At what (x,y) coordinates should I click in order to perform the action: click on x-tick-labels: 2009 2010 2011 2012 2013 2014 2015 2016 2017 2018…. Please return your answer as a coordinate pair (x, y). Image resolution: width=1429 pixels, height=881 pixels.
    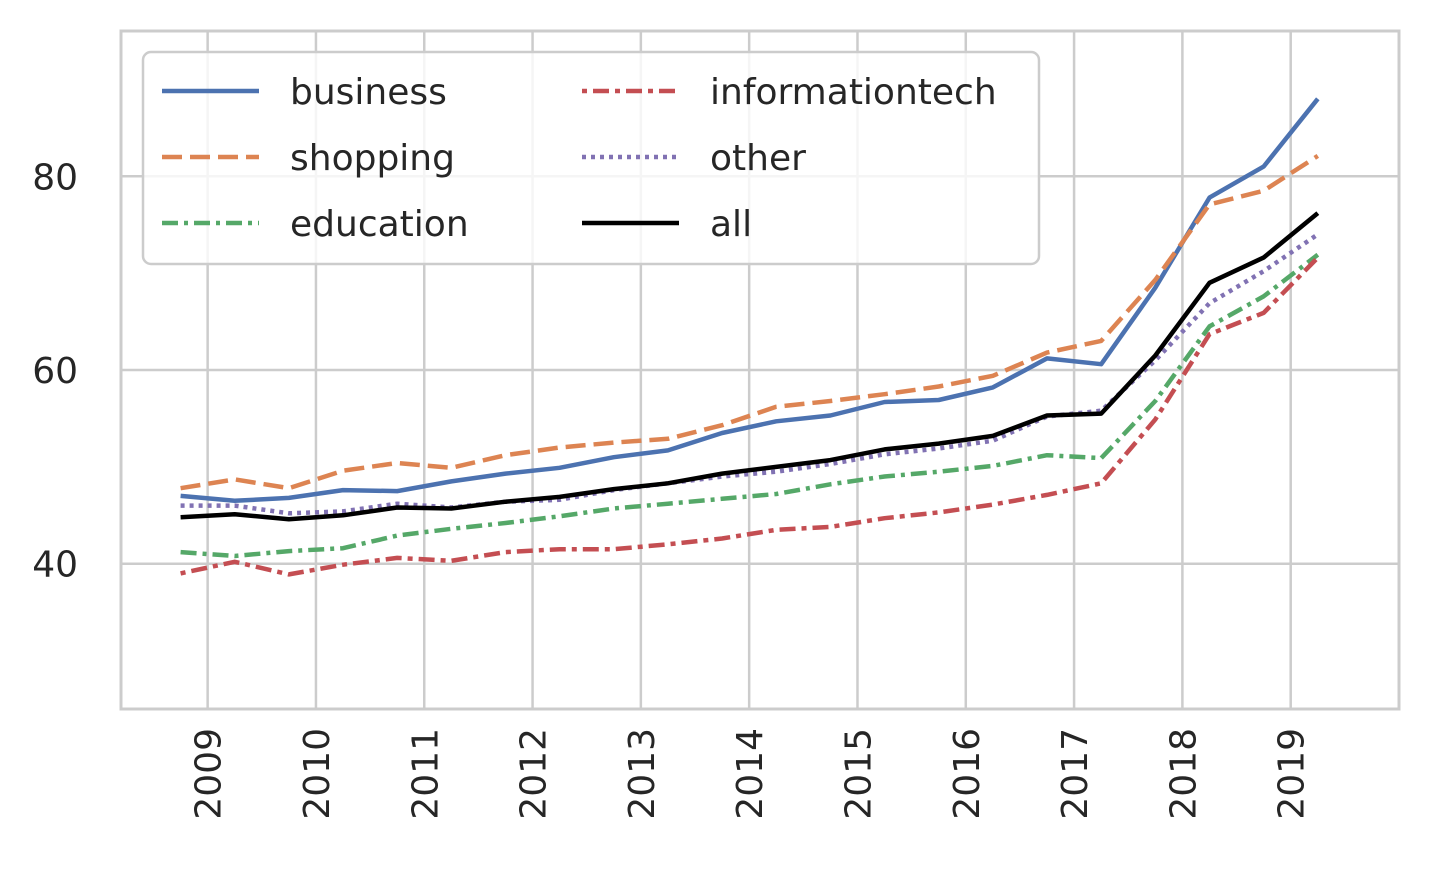
    Looking at the image, I should click on (751, 774).